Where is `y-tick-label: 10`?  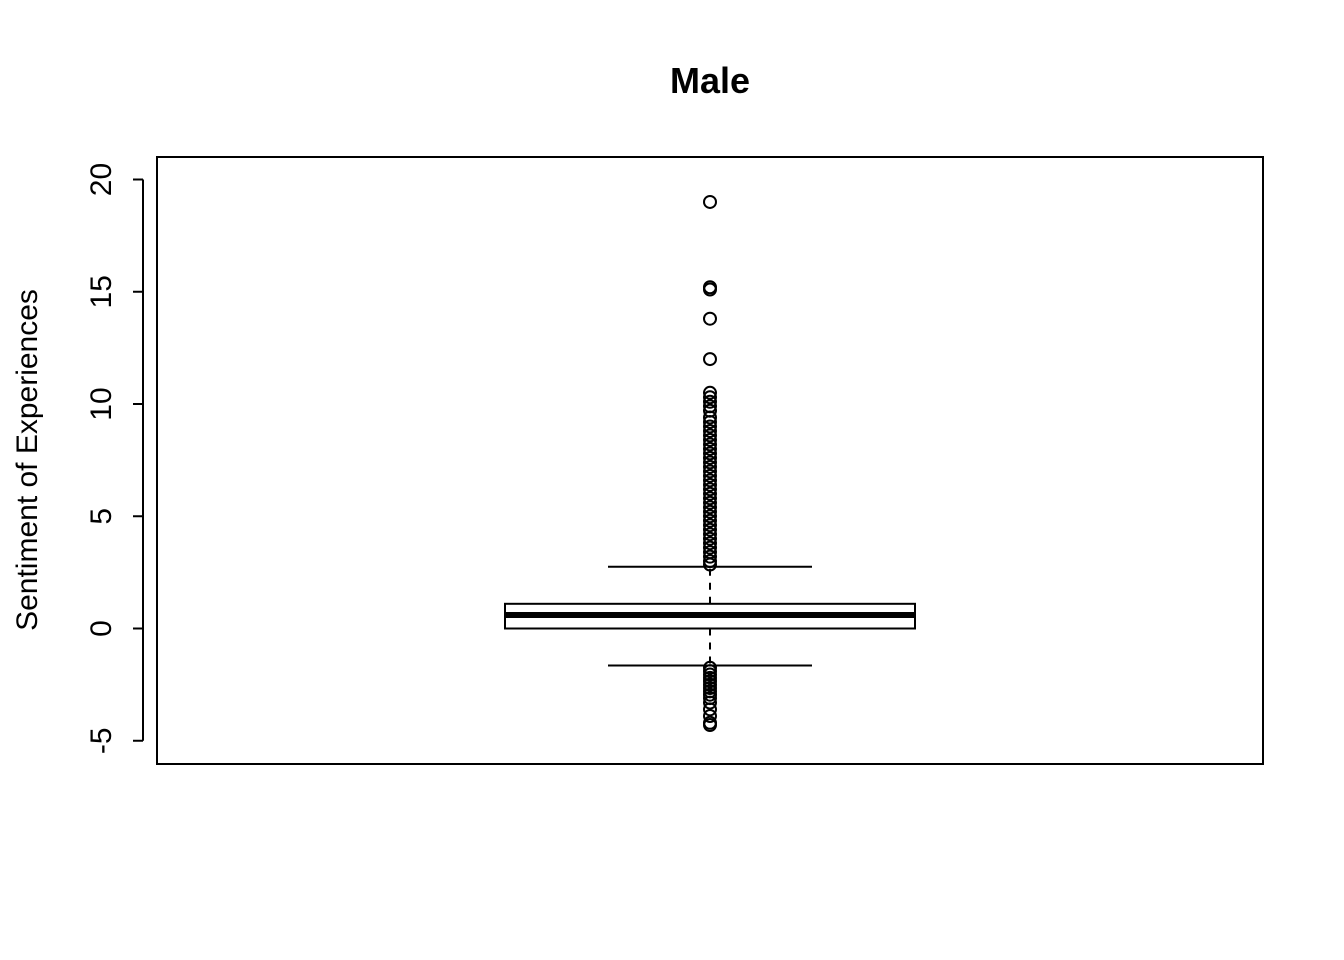
y-tick-label: 10 is located at coordinates (101, 403).